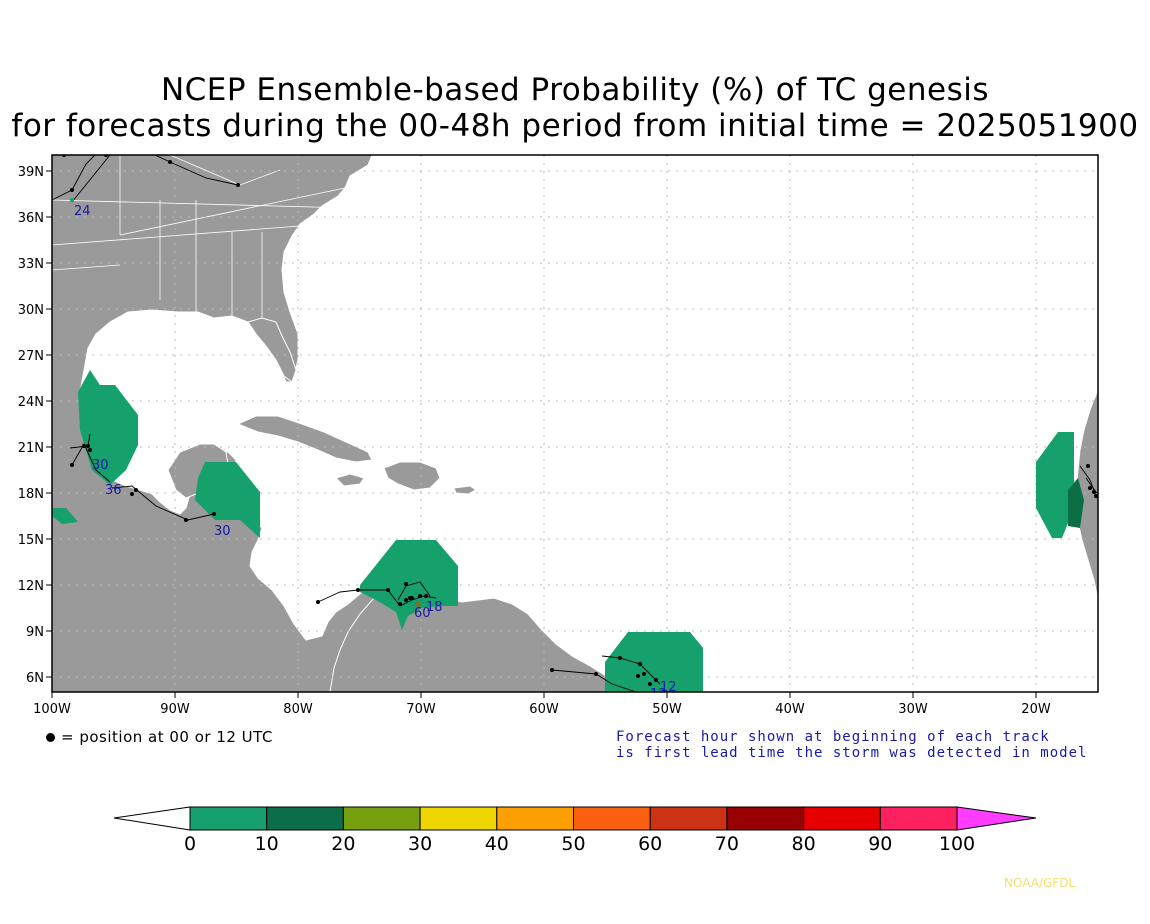 The width and height of the screenshot is (1150, 924). Describe the element at coordinates (650, 844) in the screenshot. I see `colorbar-tick-label: 60` at that location.